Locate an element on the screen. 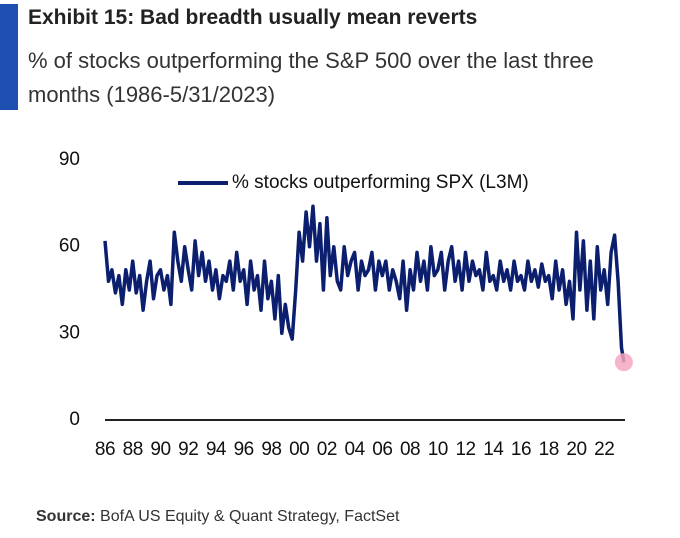  x-tick-label: 06 is located at coordinates (382, 449).